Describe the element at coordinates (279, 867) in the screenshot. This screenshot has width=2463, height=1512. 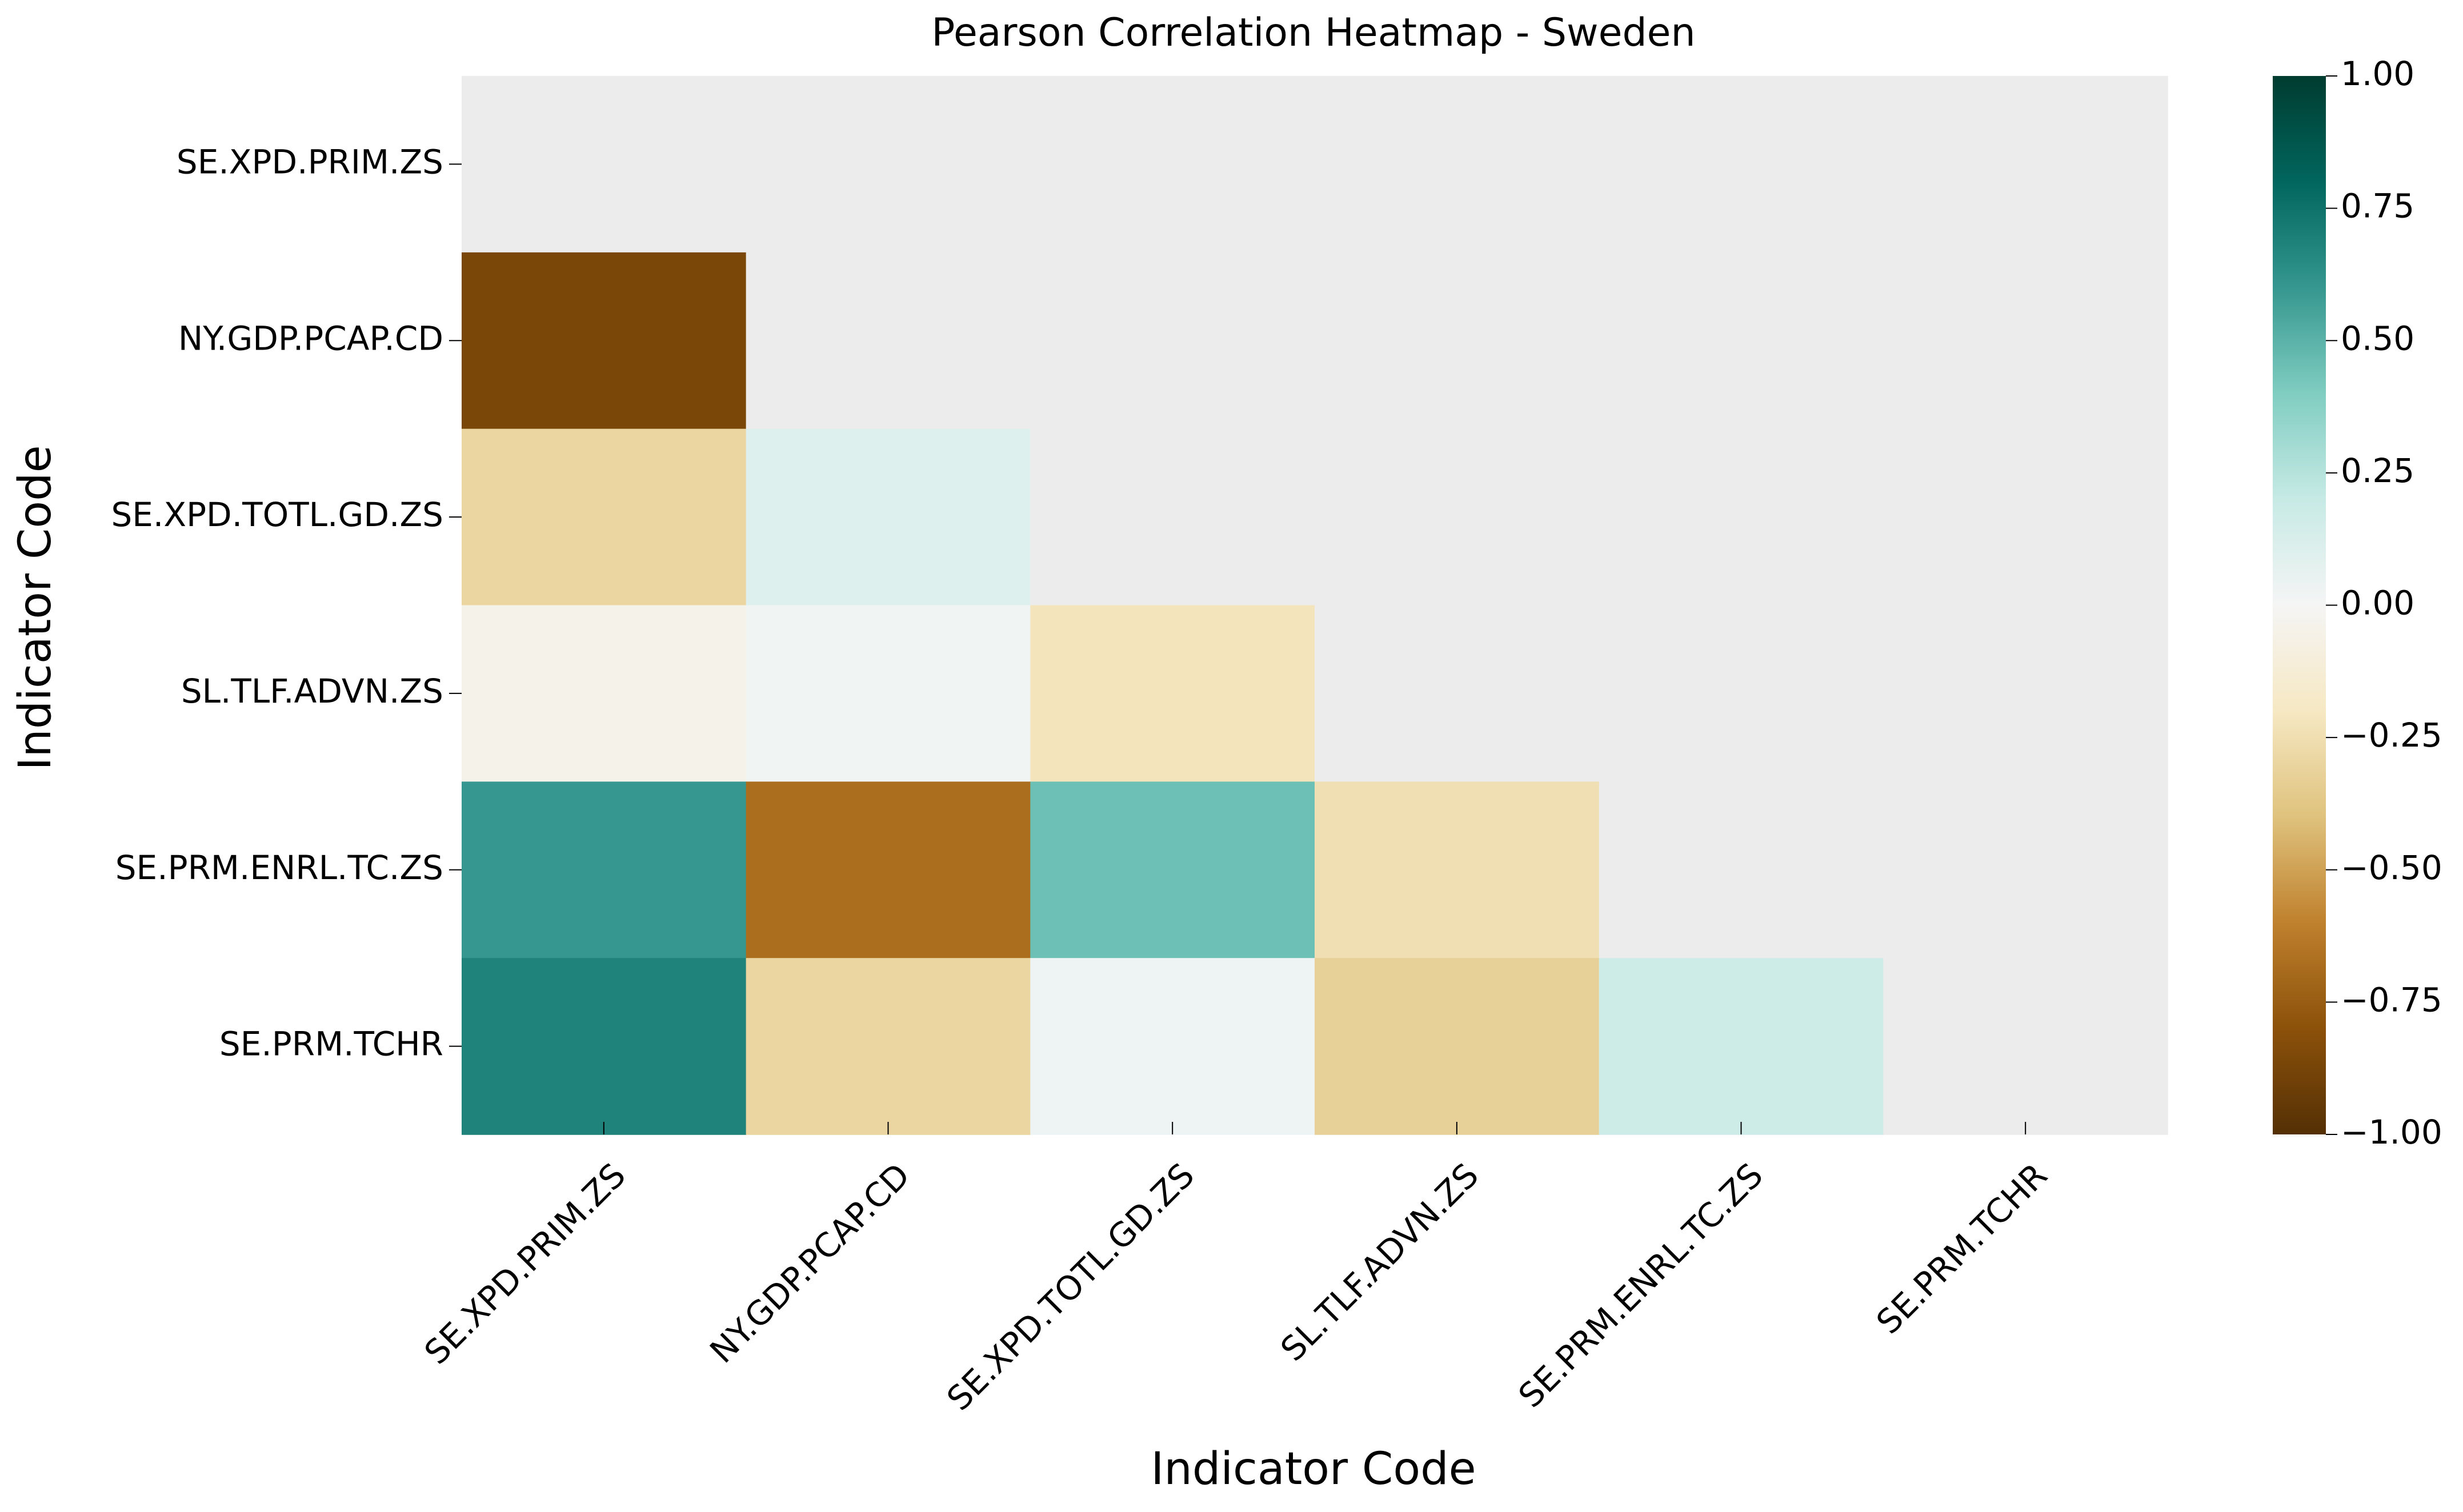
I see `y-tick-label: SE.PRM.ENRL.TC.ZS` at that location.